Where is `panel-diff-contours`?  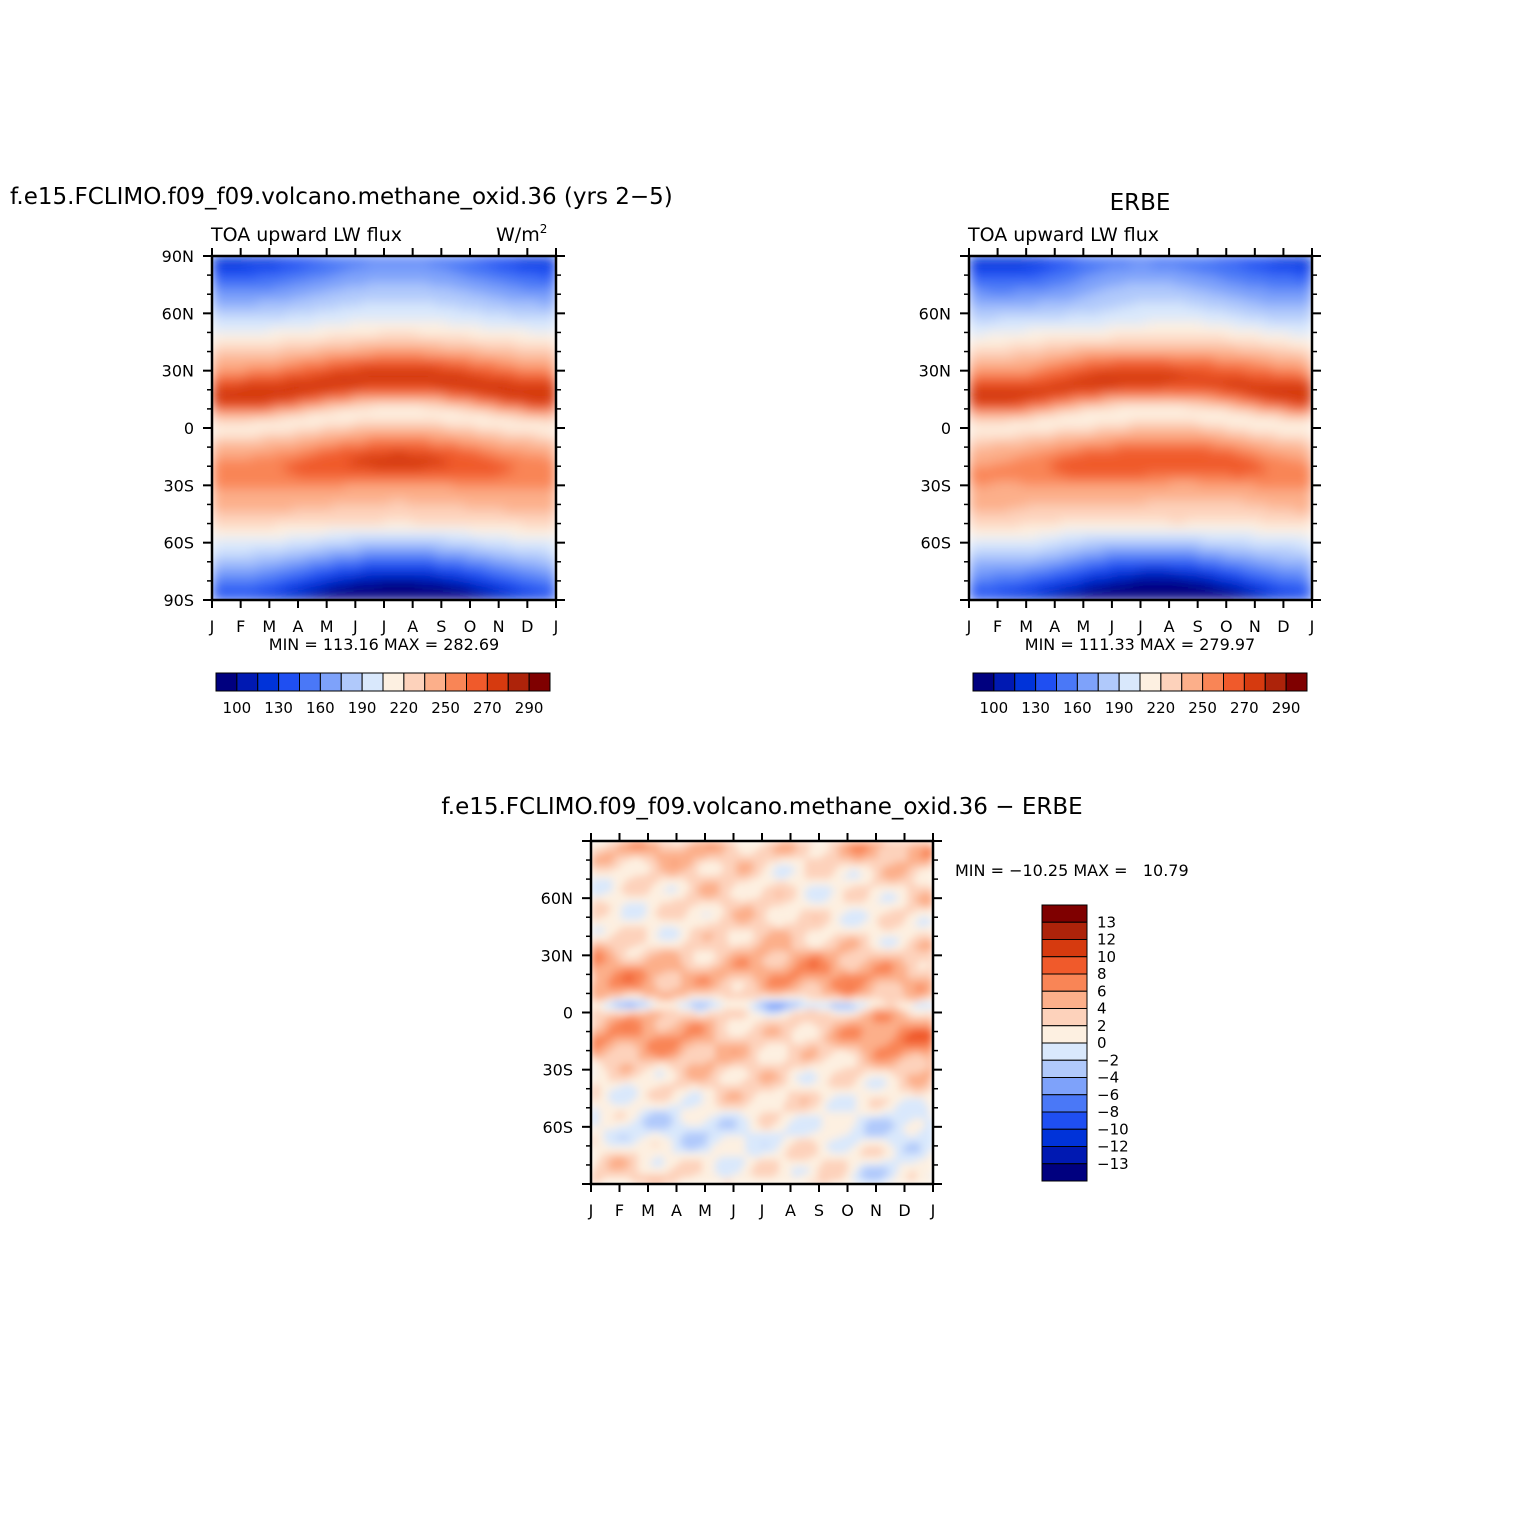
panel-diff-contours is located at coordinates (762, 1012).